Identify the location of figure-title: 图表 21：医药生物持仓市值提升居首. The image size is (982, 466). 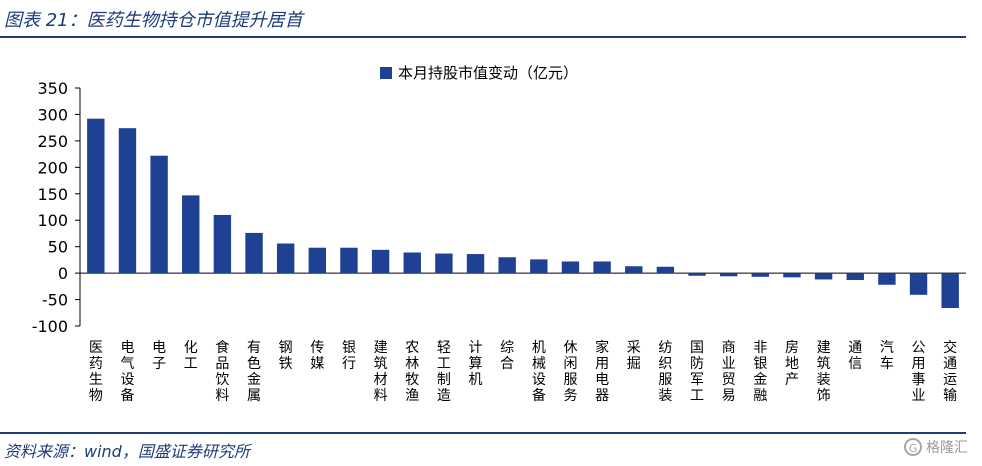
(153, 20).